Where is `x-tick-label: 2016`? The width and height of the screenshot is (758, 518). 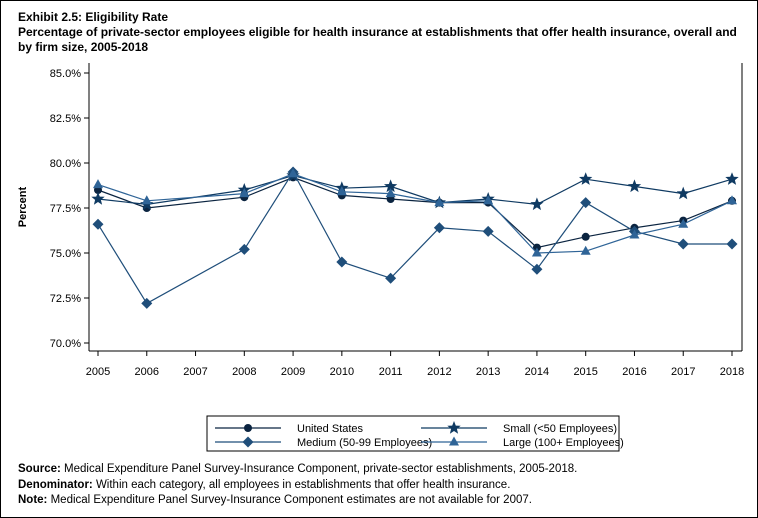
x-tick-label: 2016 is located at coordinates (634, 372).